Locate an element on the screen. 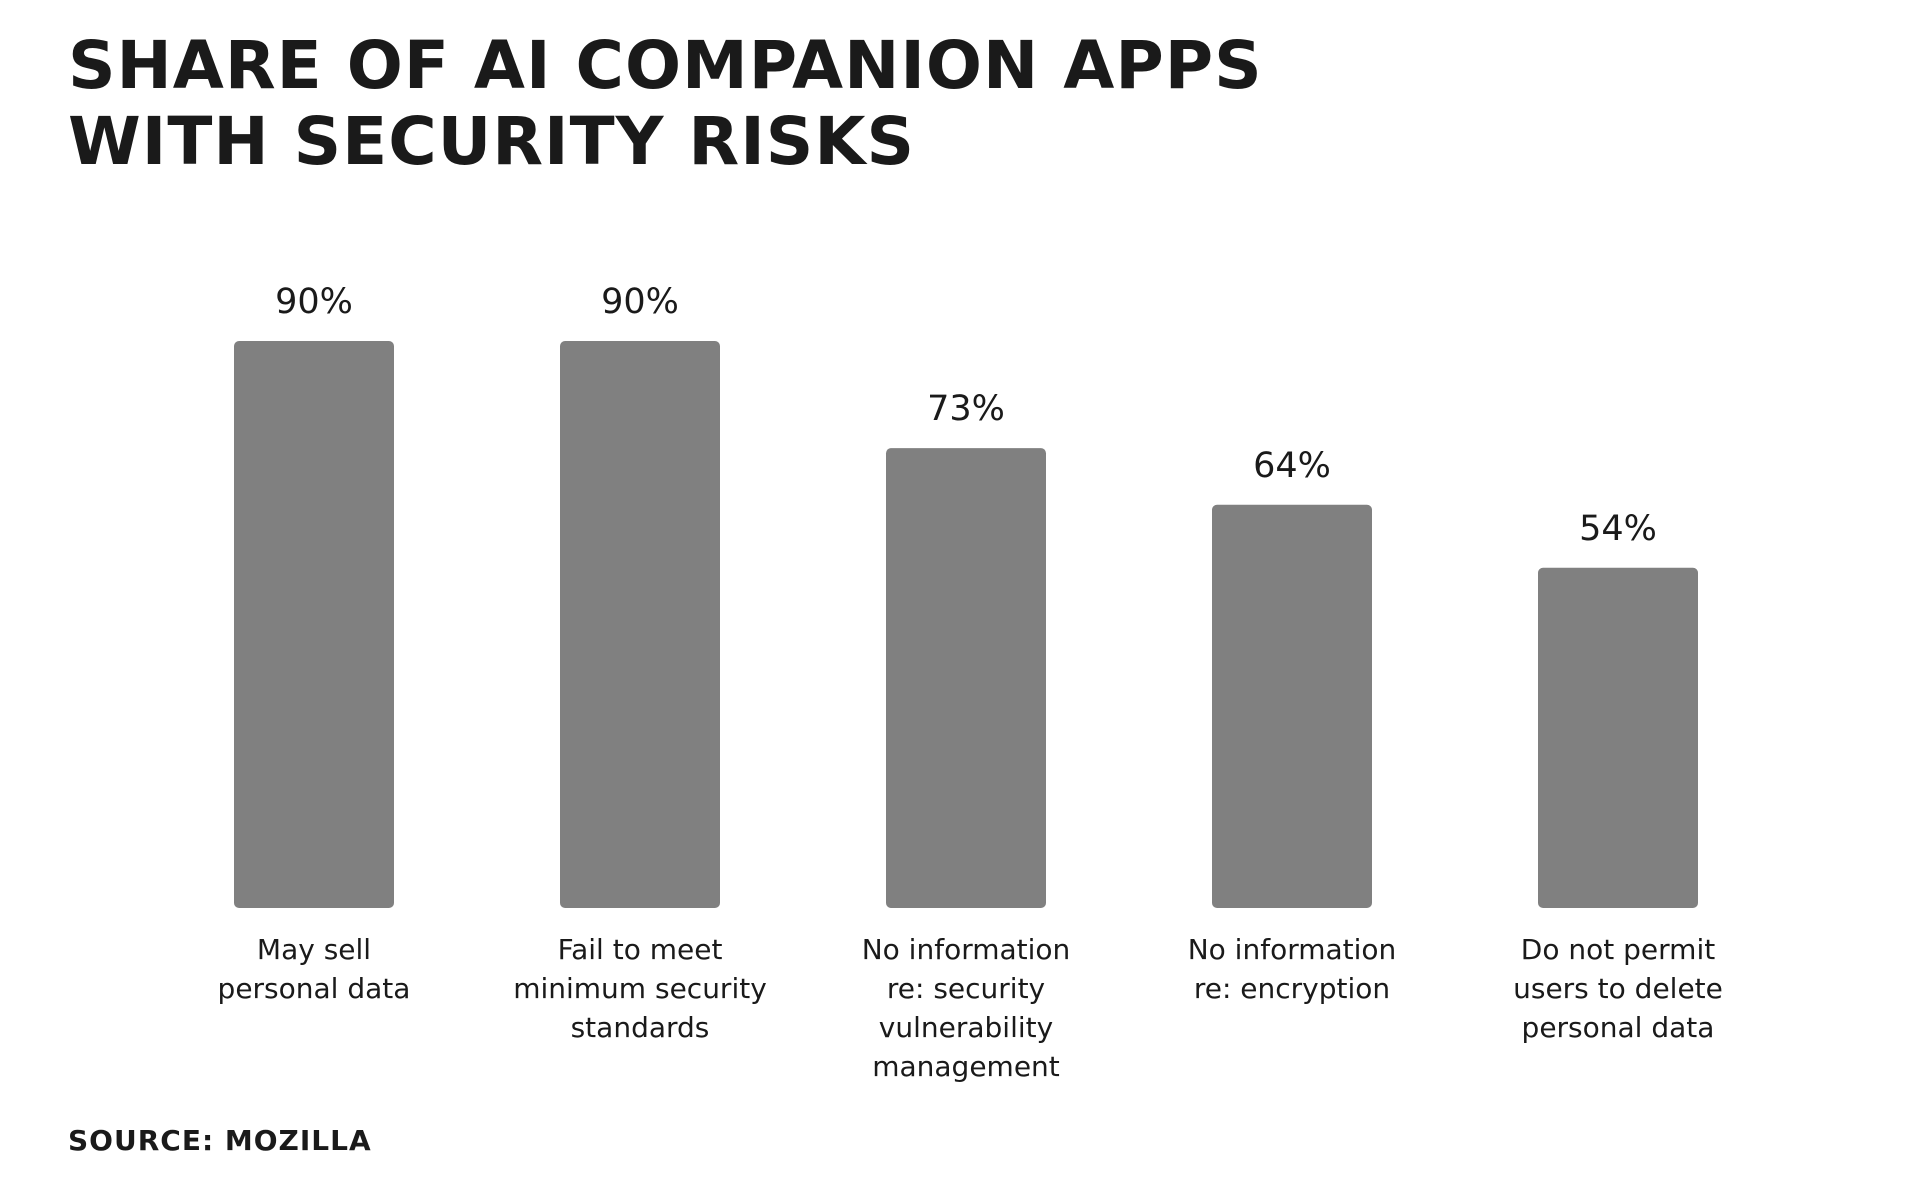 This screenshot has height=1180, width=1920. category-label-2: Fail to meet minimum security standards is located at coordinates (640, 988).